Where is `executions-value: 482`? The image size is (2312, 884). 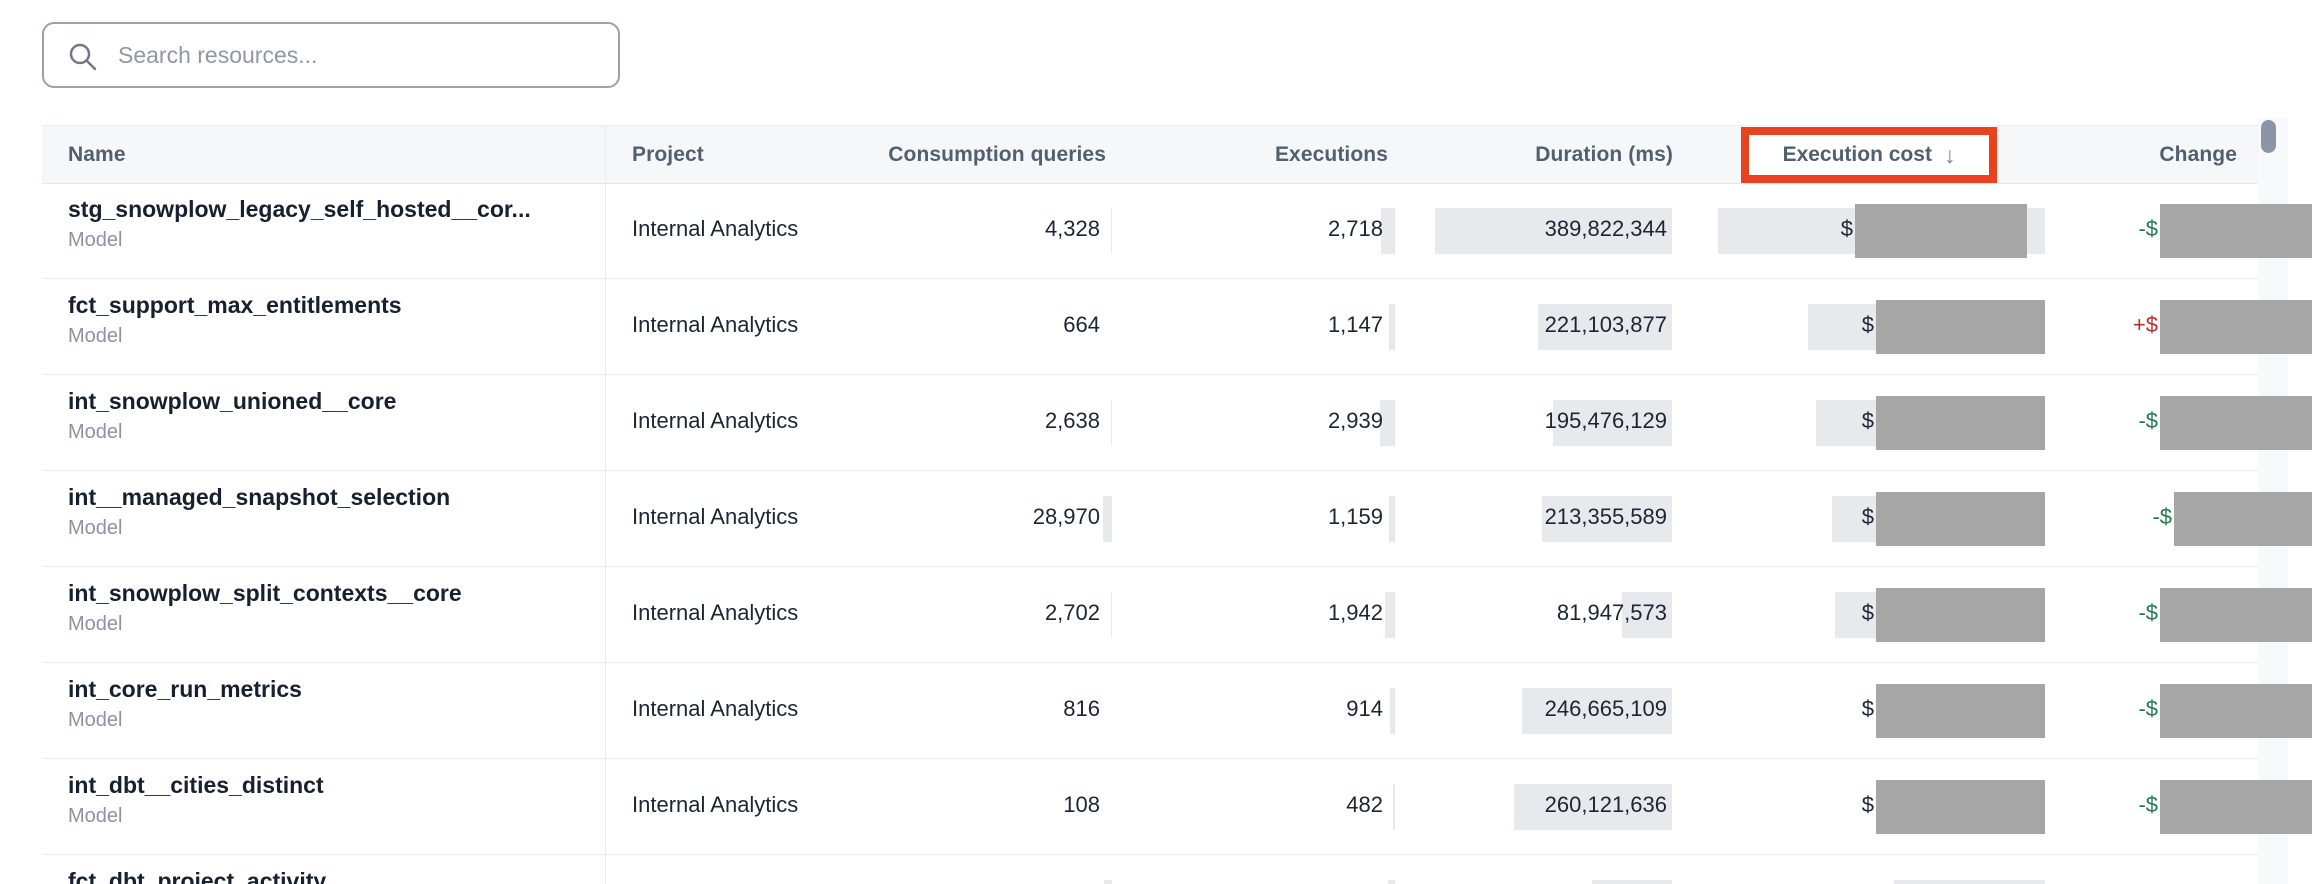
executions-value: 482 is located at coordinates (1364, 804).